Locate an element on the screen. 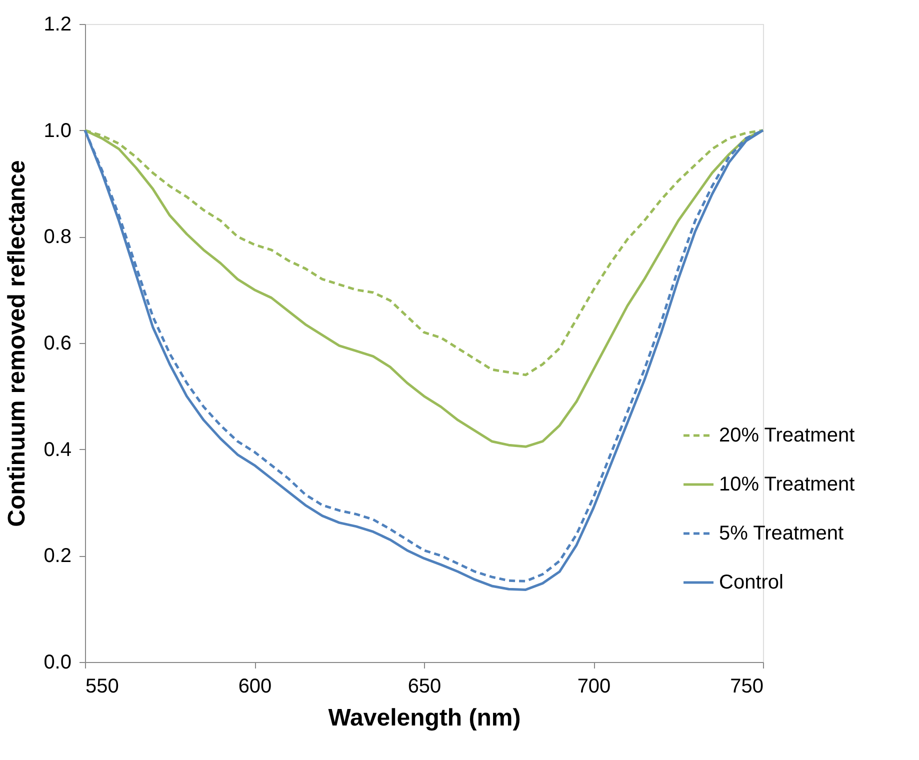 This screenshot has width=919, height=760. y-tick-label: 0.0 is located at coordinates (58, 663).